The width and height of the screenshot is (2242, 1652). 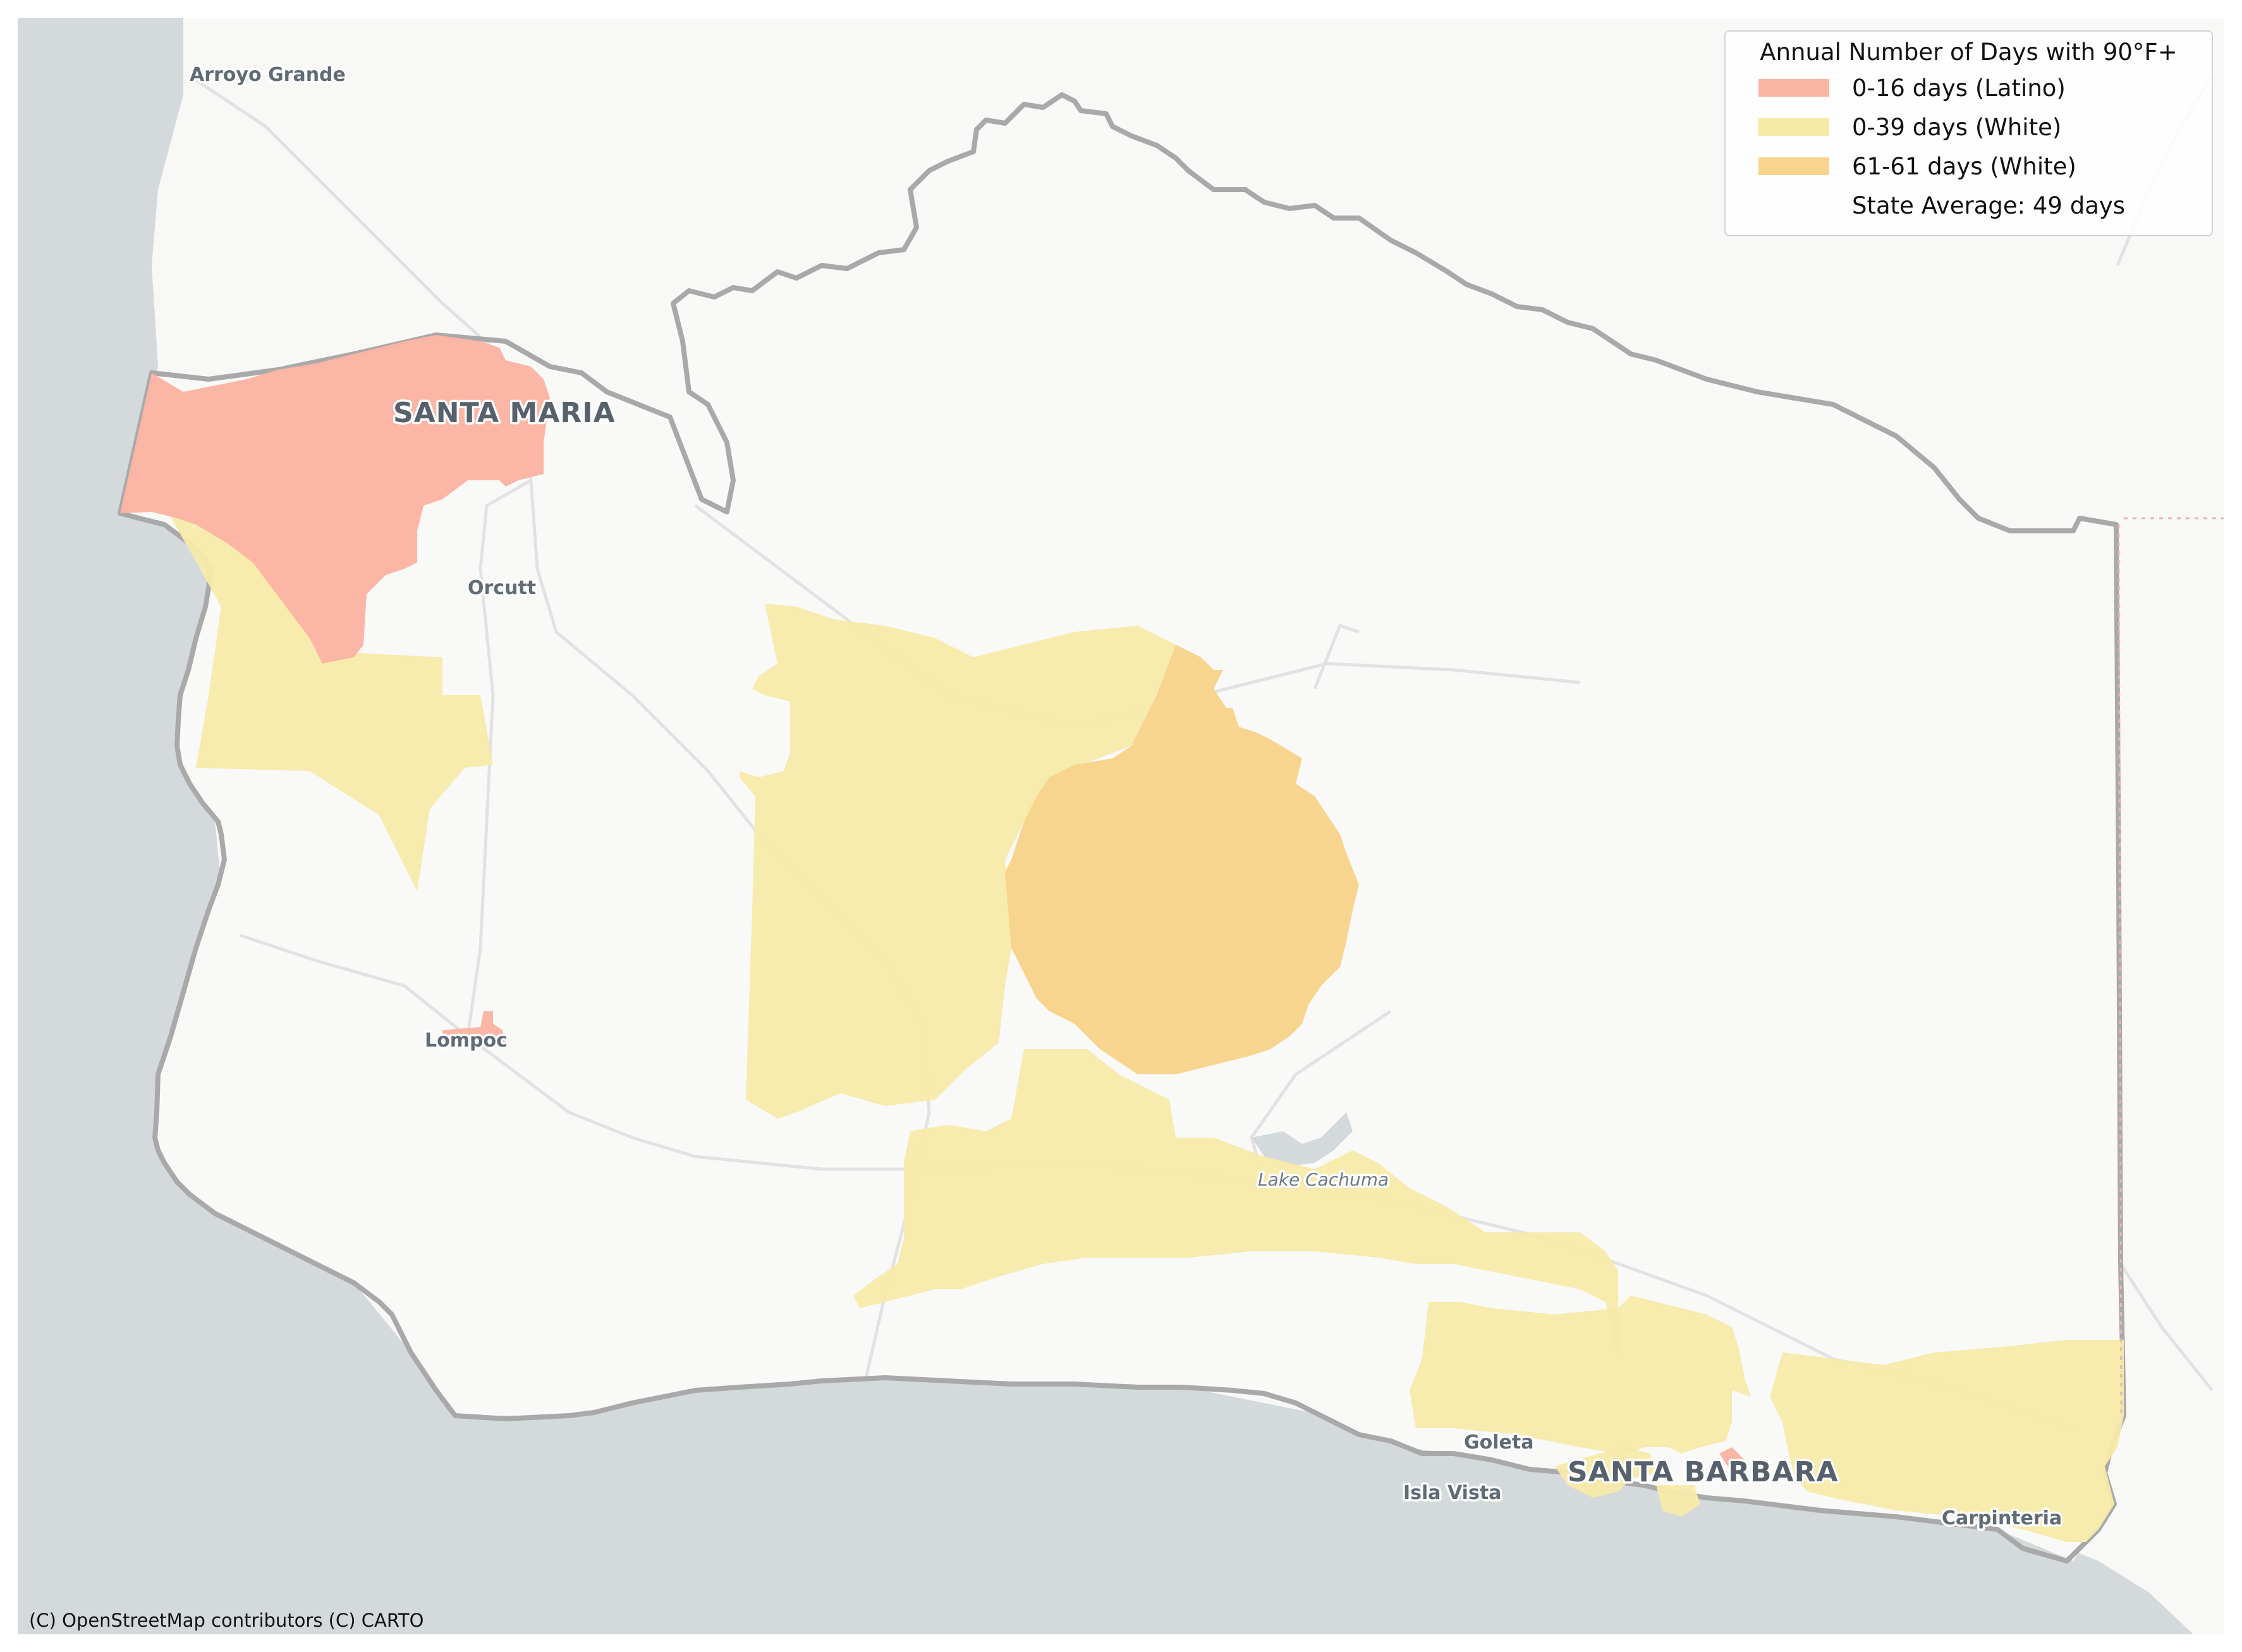 What do you see at coordinates (328, 698) in the screenshot?
I see `region-white-0-39-west` at bounding box center [328, 698].